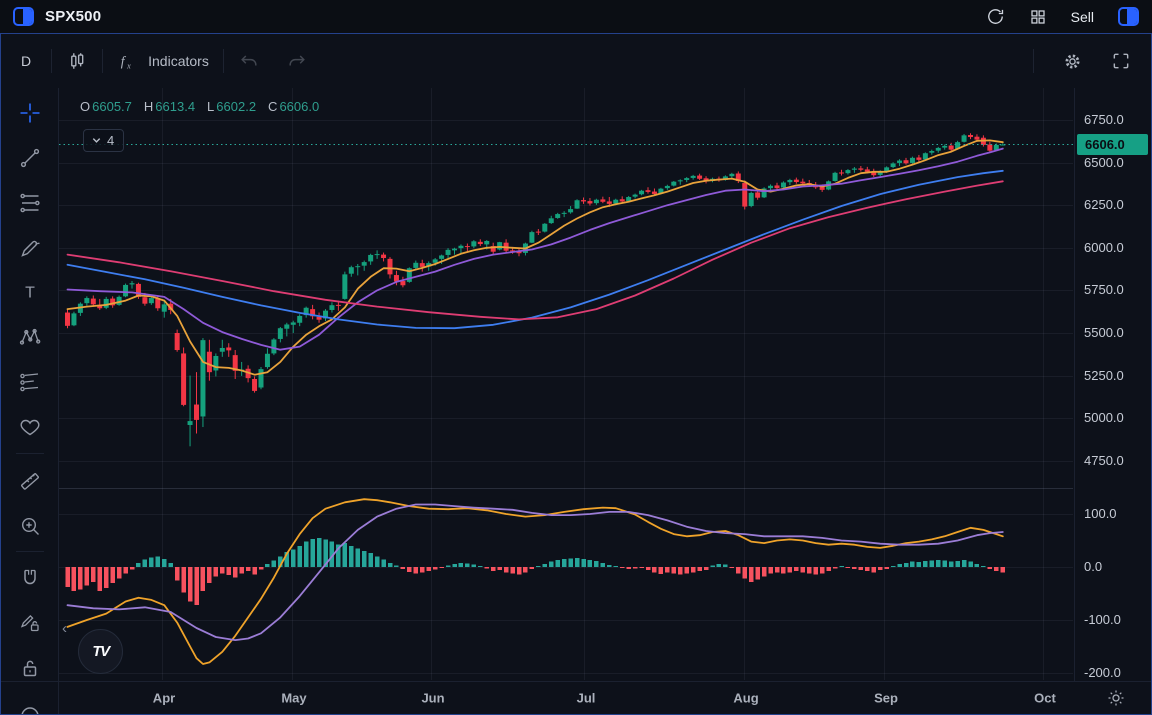  What do you see at coordinates (1082, 16) in the screenshot?
I see `sell-button: Sell` at bounding box center [1082, 16].